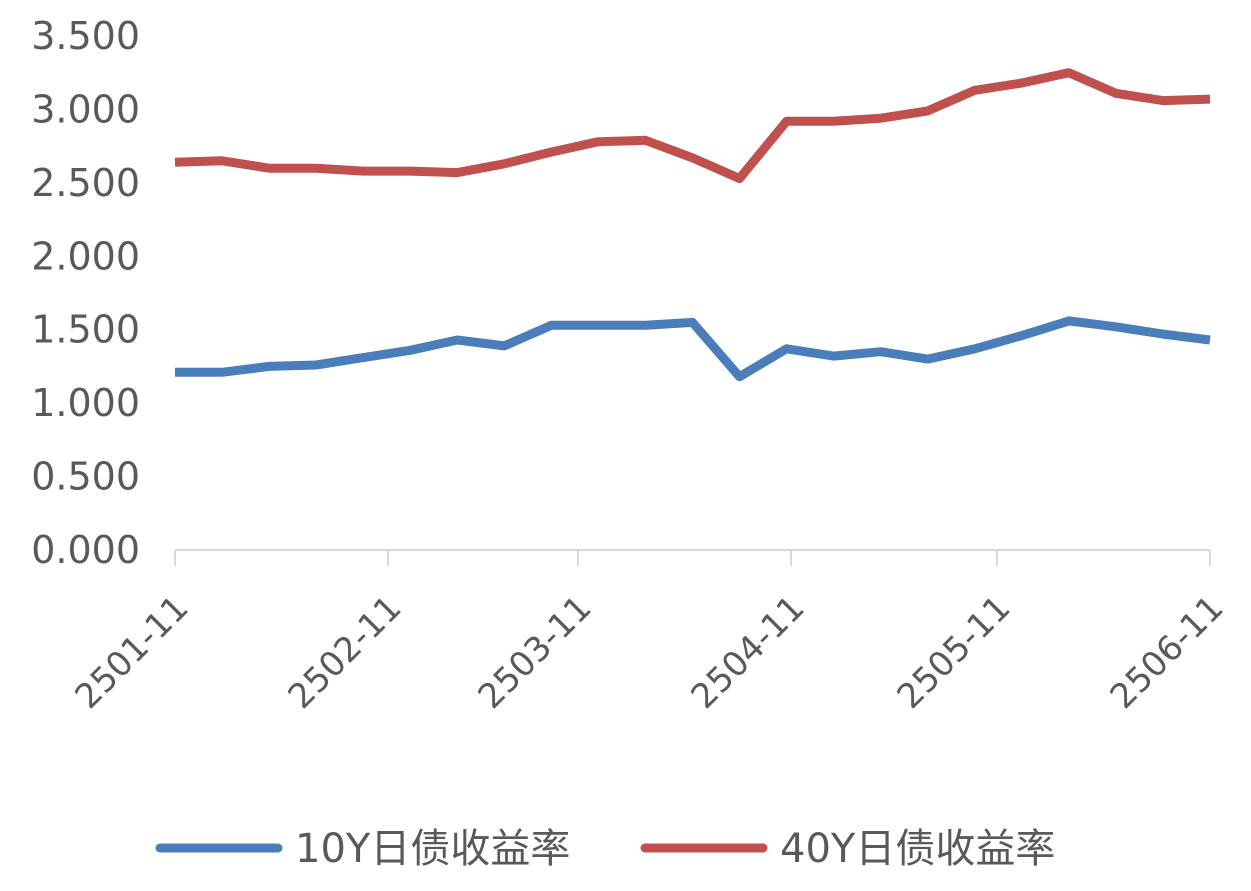 Image resolution: width=1251 pixels, height=891 pixels. Describe the element at coordinates (345, 652) in the screenshot. I see `x-tick-label: 2502-11` at that location.